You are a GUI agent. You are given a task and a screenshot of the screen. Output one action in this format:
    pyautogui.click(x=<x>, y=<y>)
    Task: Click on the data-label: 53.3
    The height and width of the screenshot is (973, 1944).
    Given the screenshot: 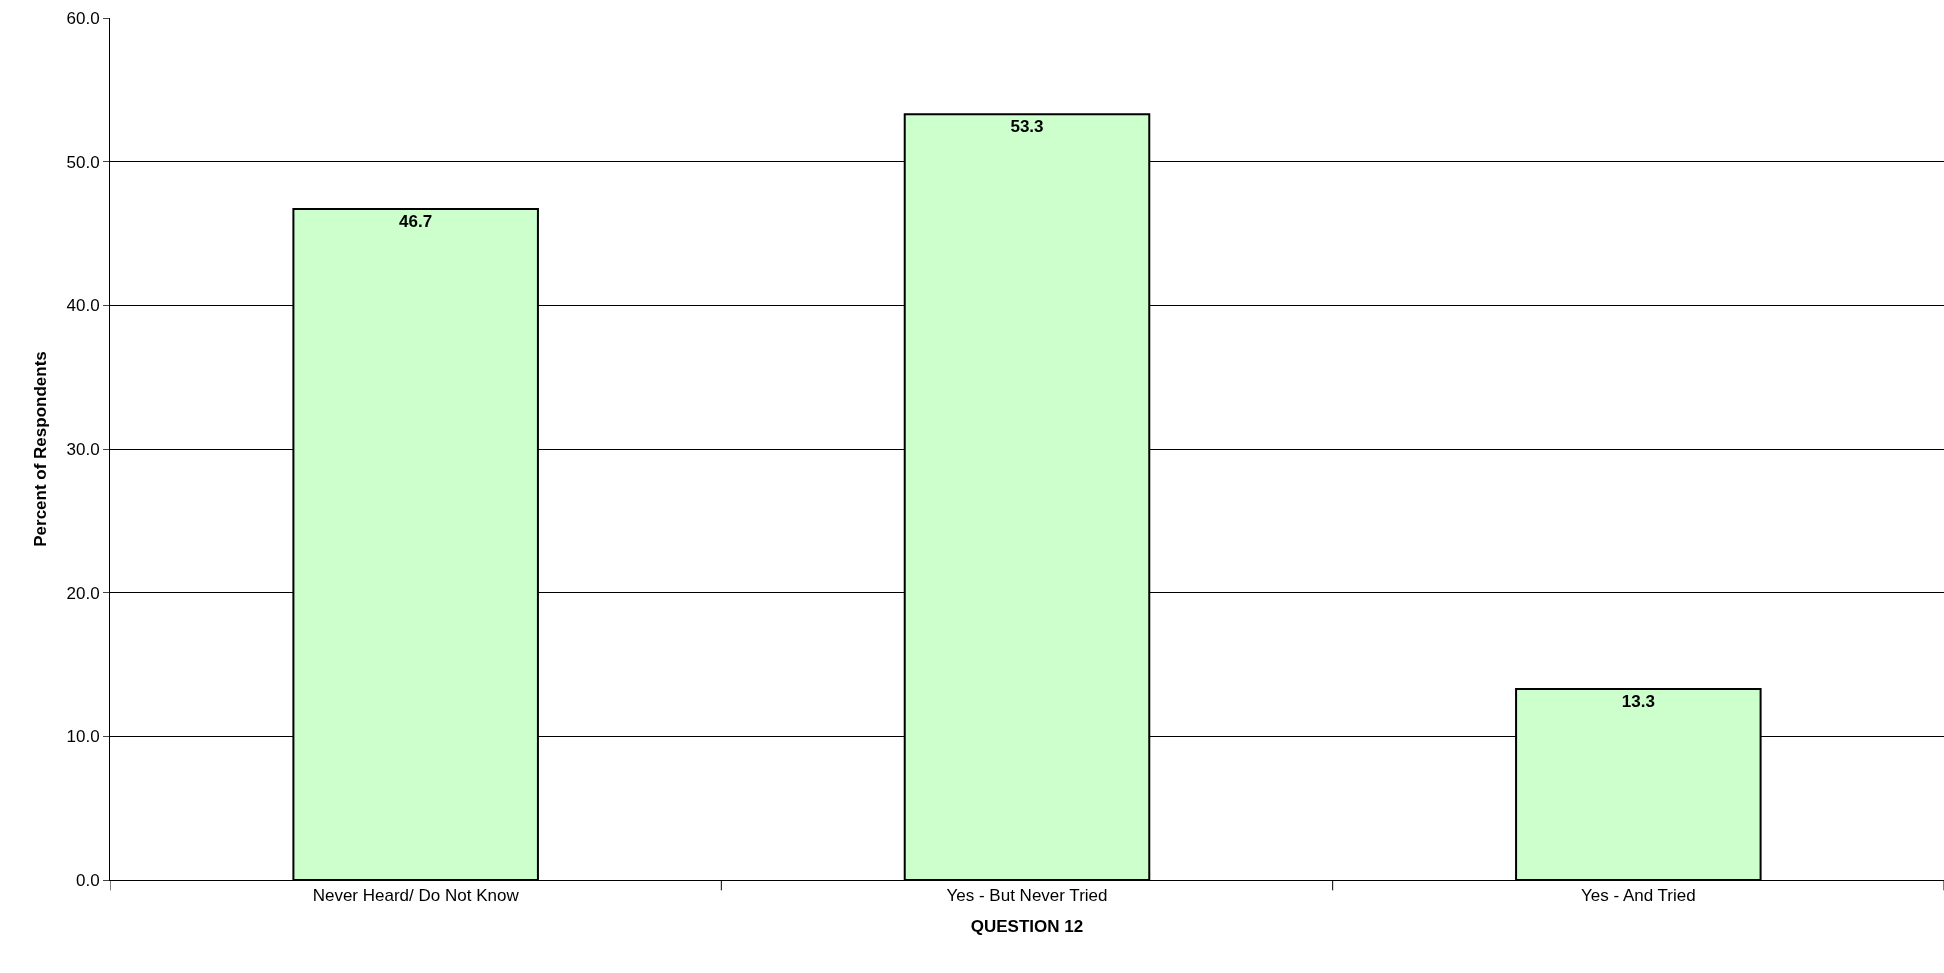 What is the action you would take?
    pyautogui.click(x=1027, y=127)
    